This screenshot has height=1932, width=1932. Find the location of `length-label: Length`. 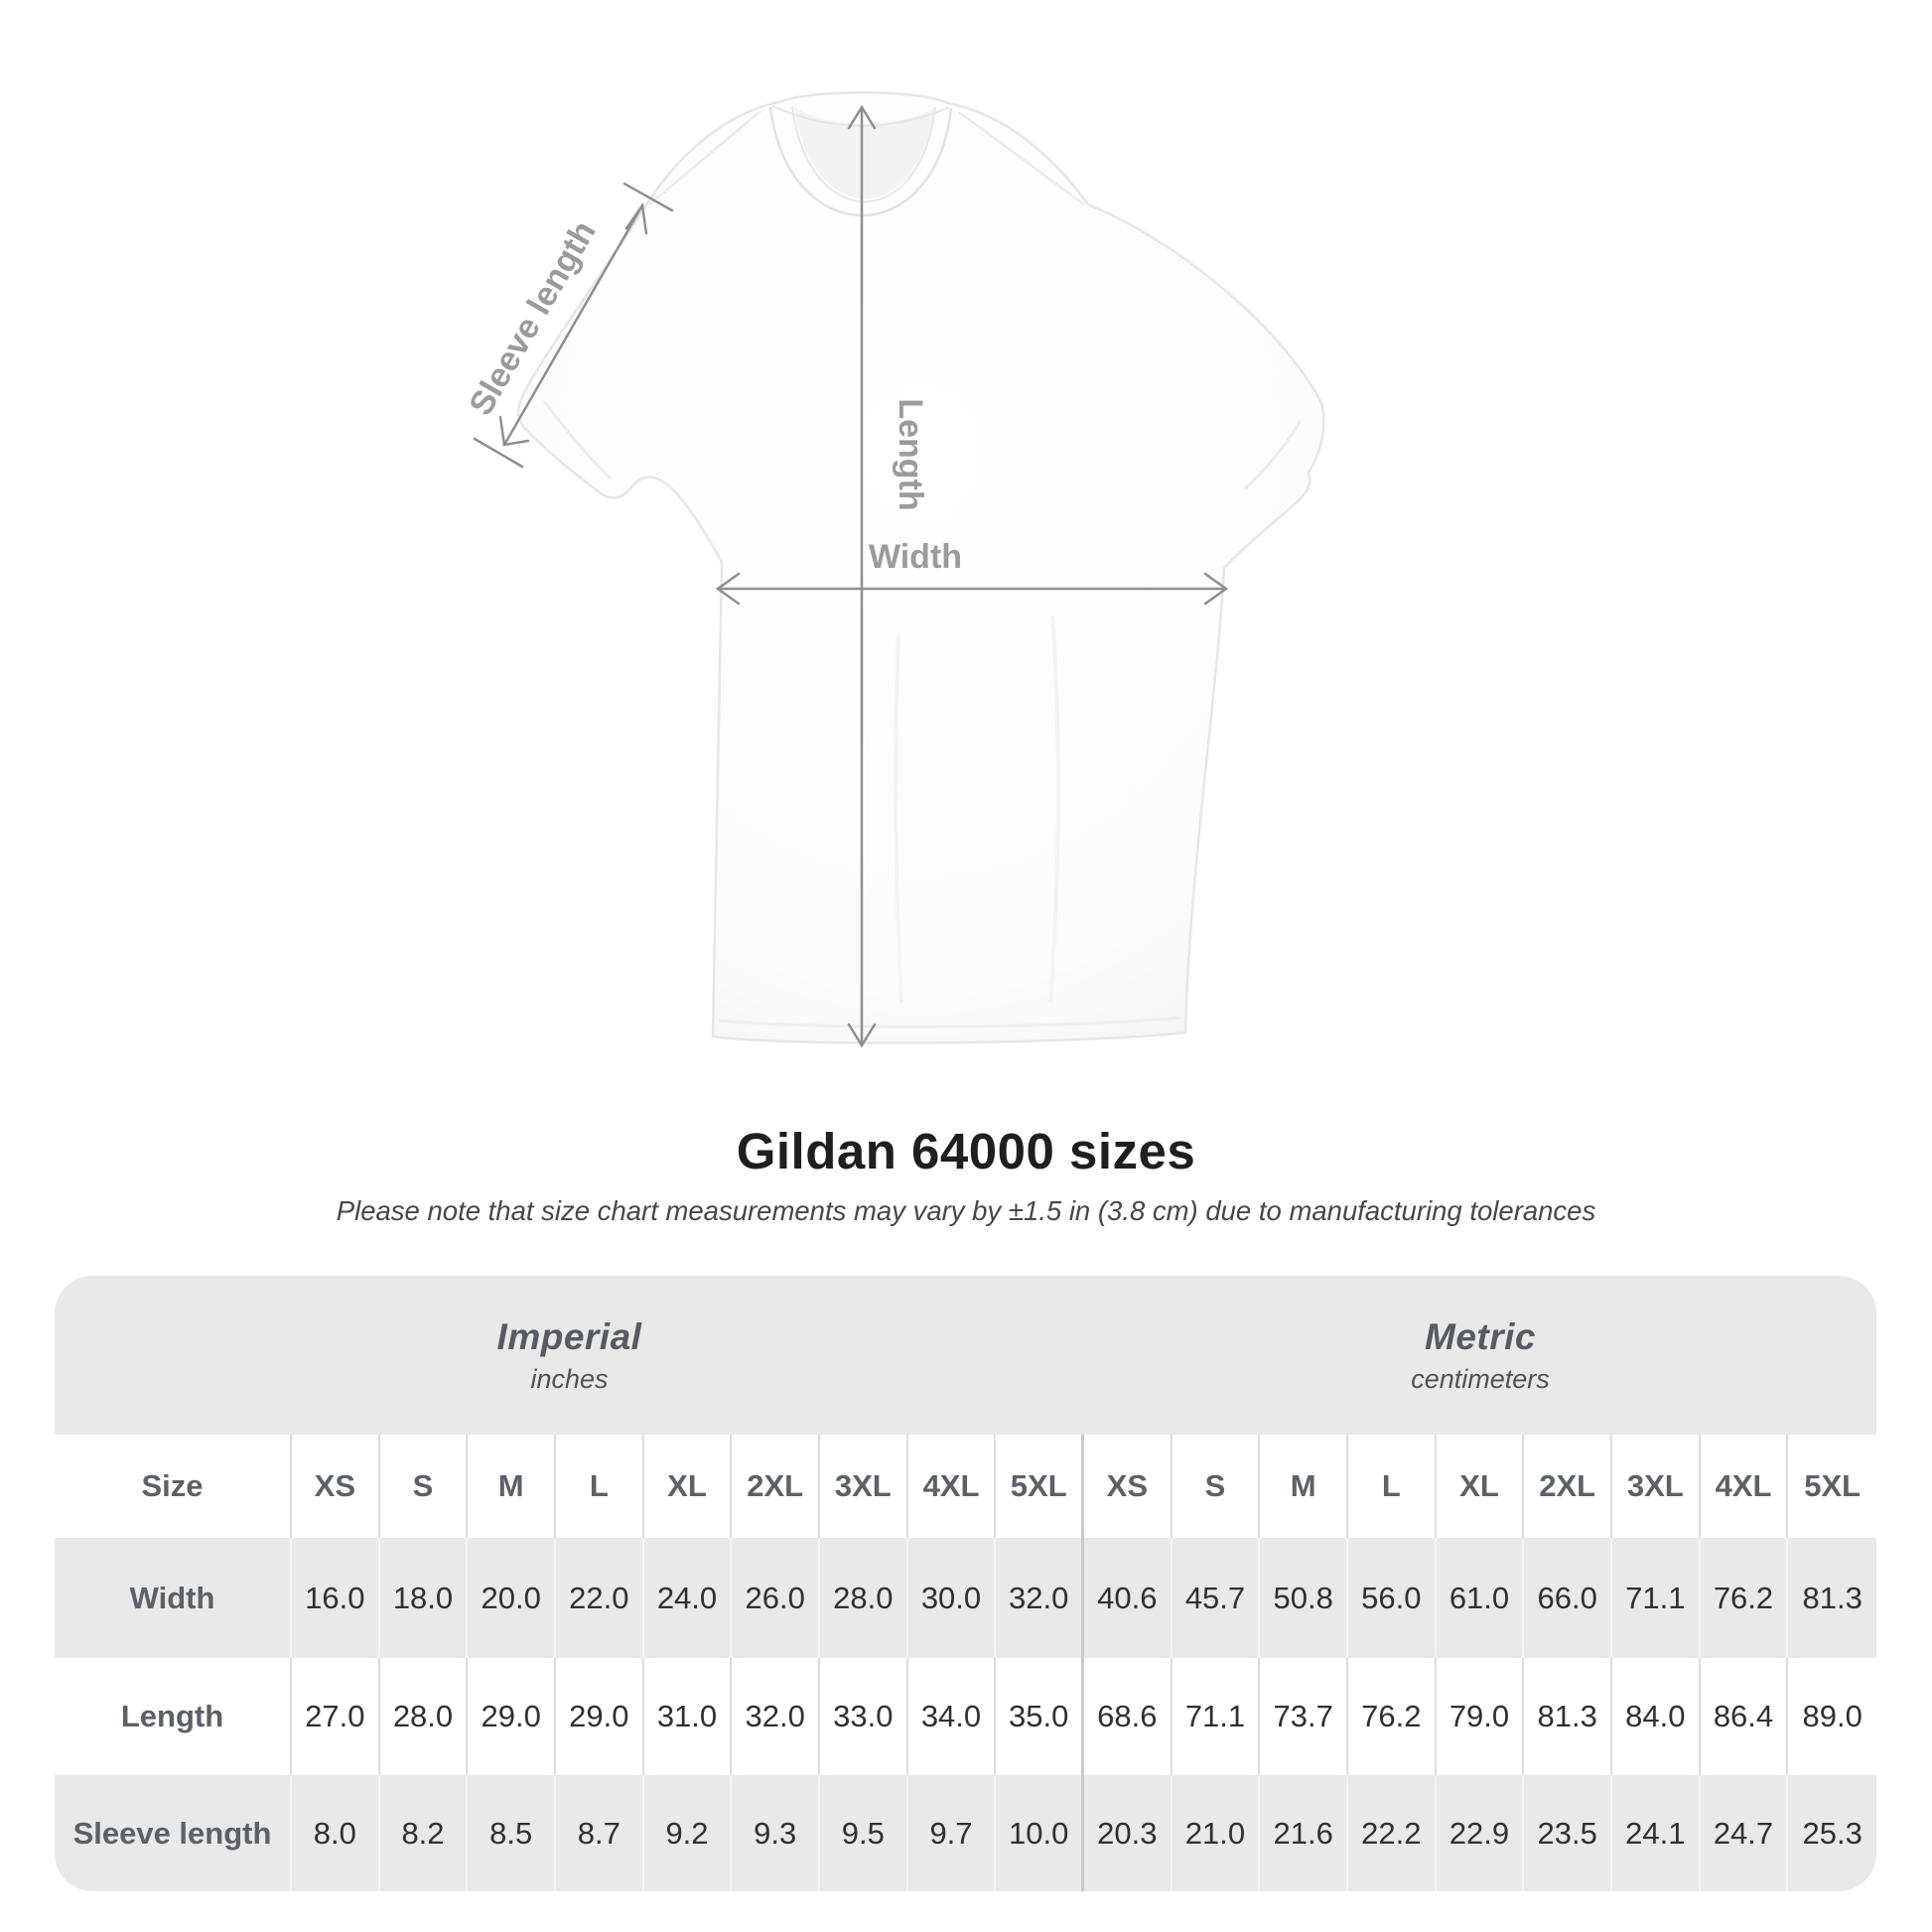

length-label: Length is located at coordinates (910, 454).